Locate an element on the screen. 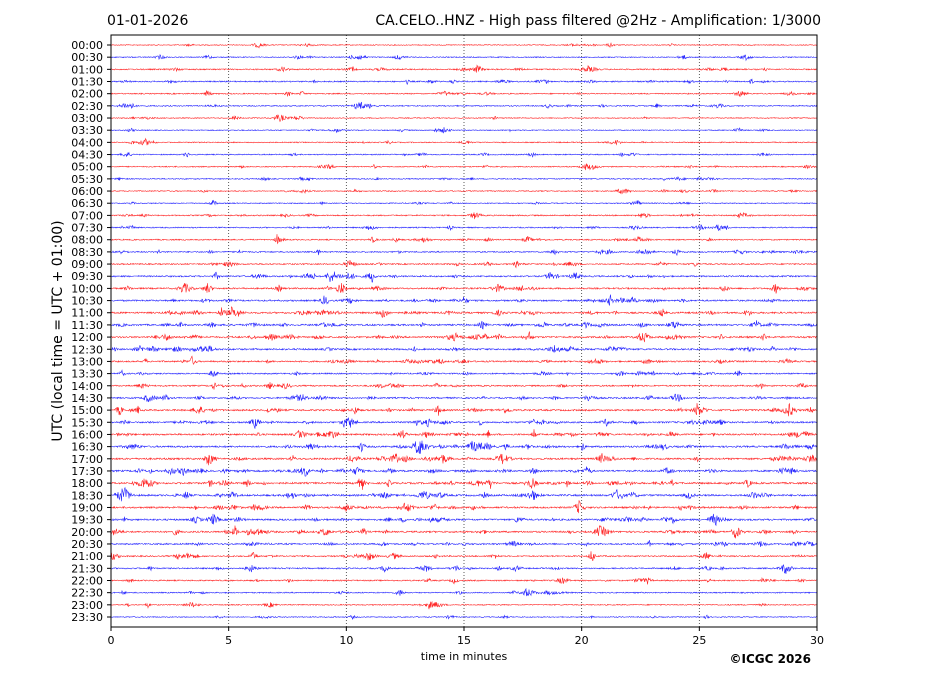 This screenshot has width=927, height=700. y-tick-label: 15:30 is located at coordinates (87, 422).